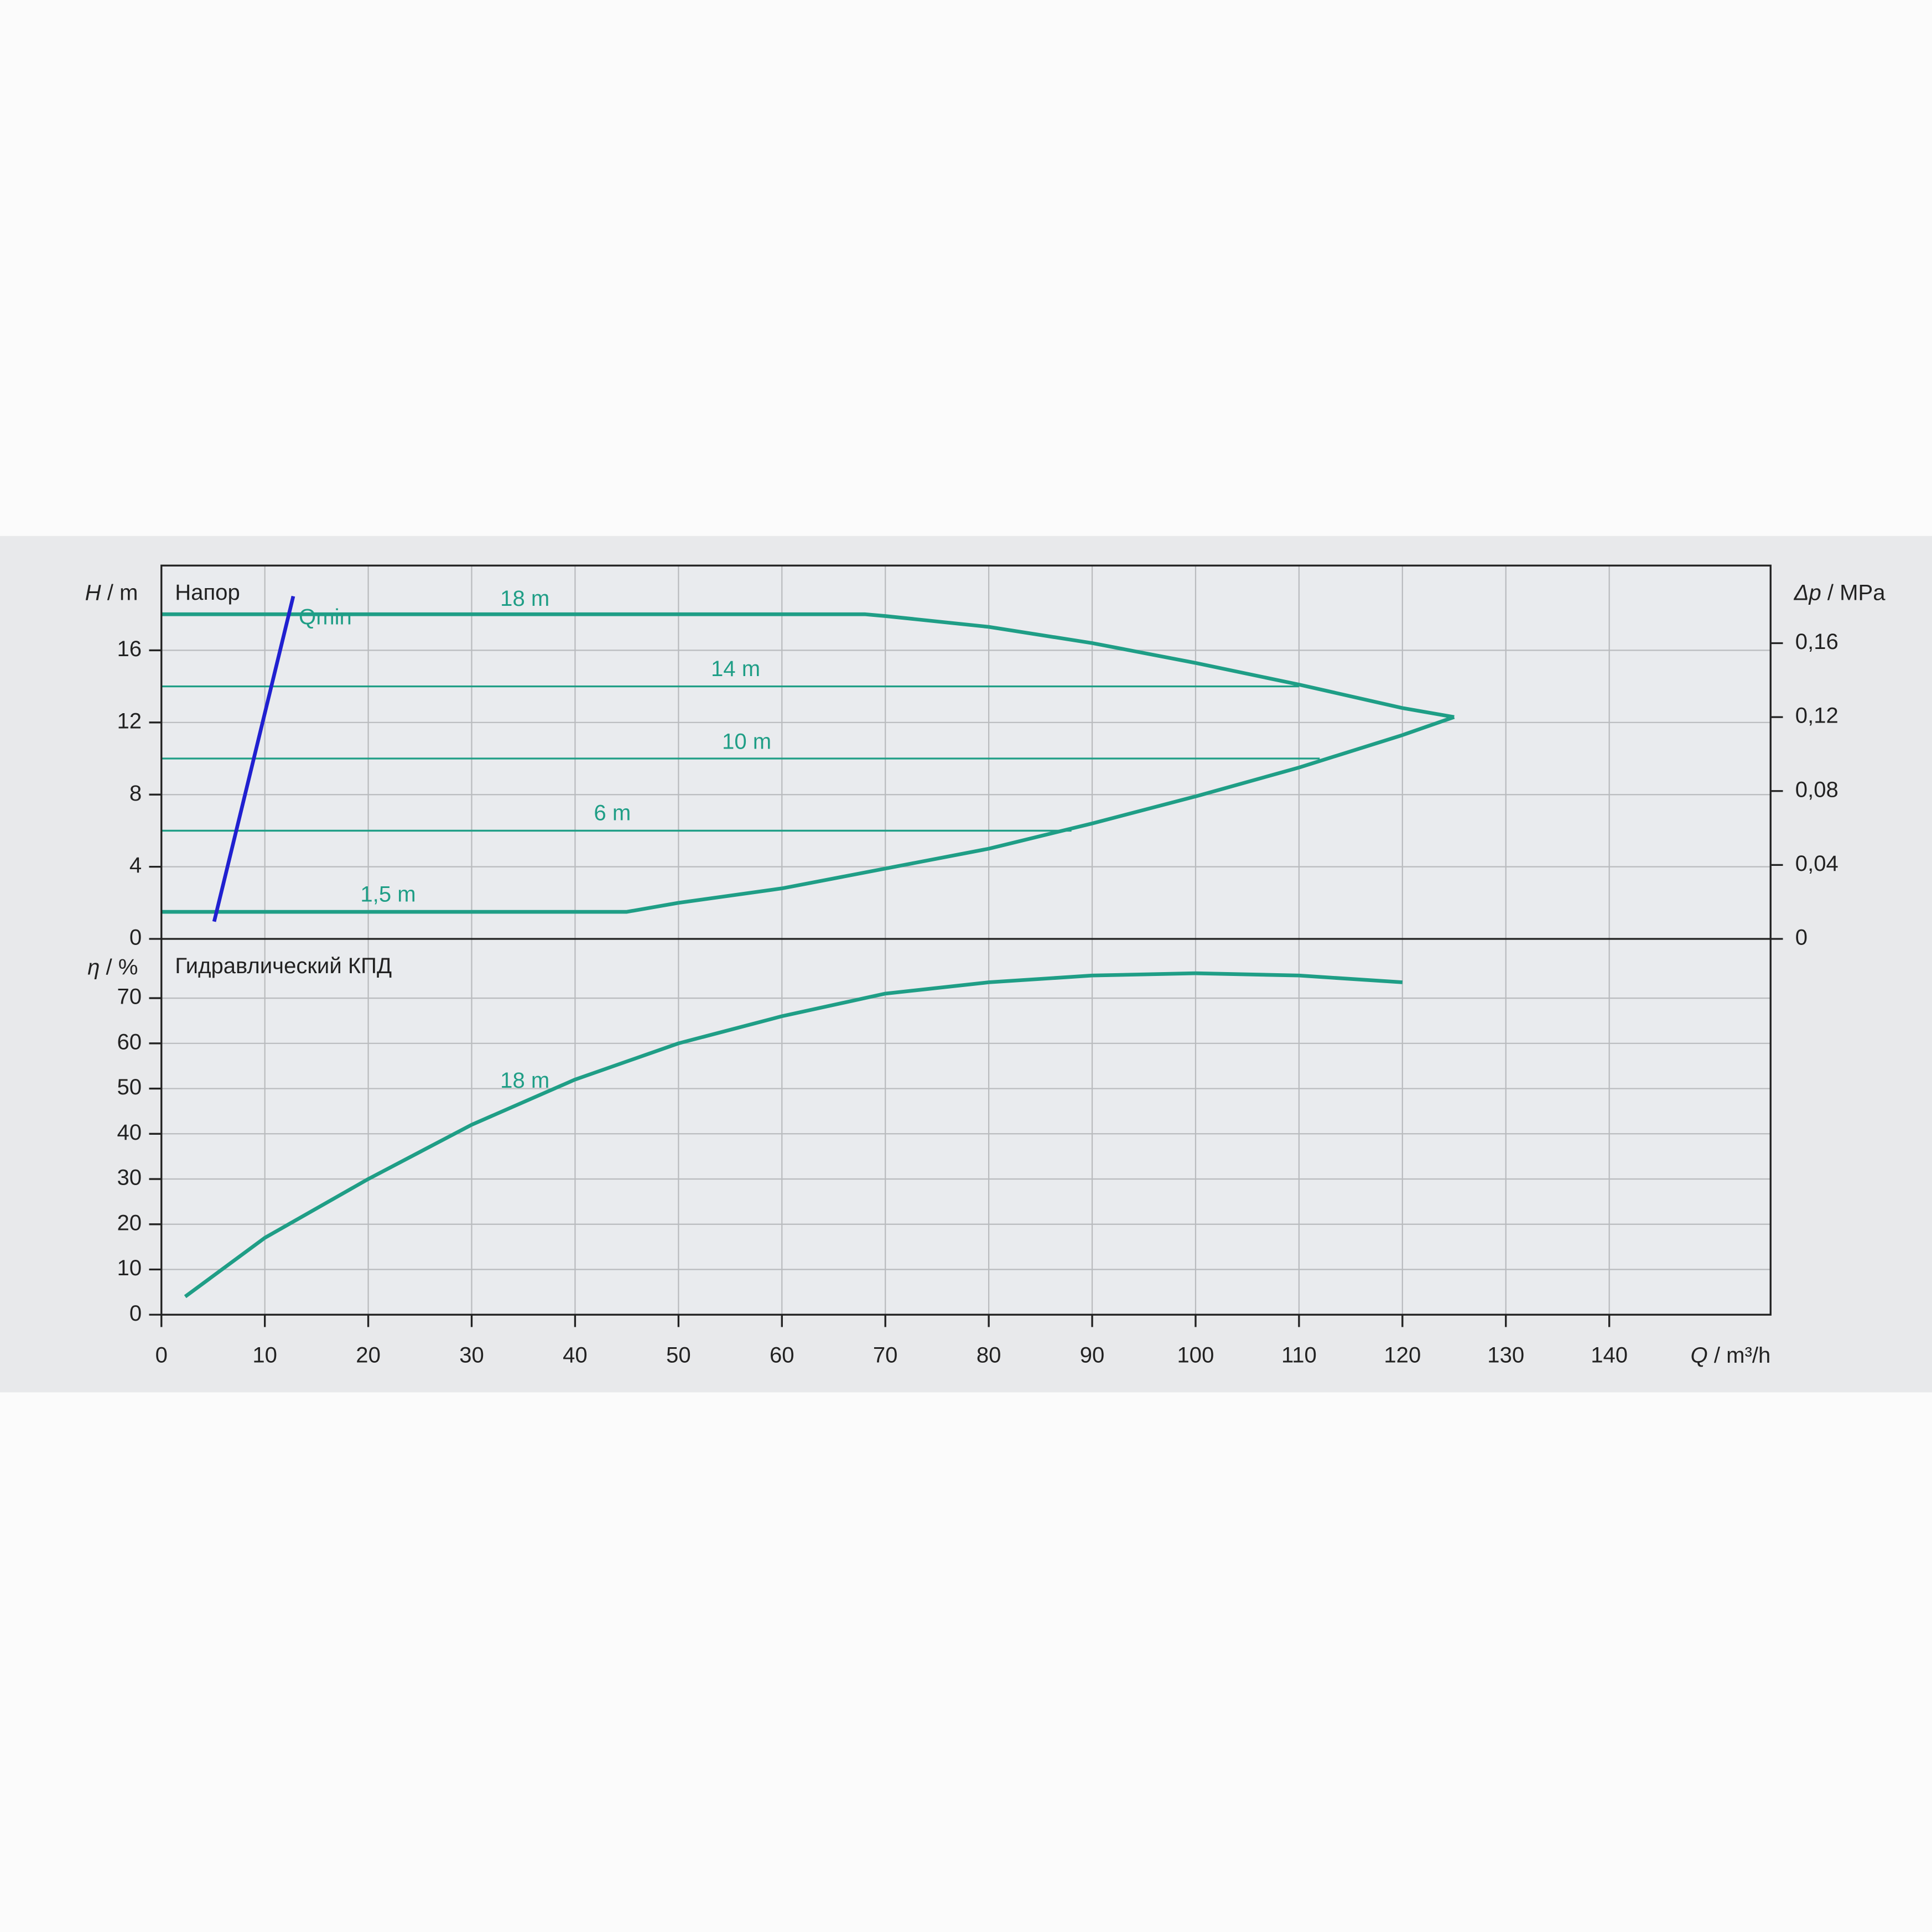 Image resolution: width=1932 pixels, height=1932 pixels. I want to click on y-tick-label: 16, so click(129, 649).